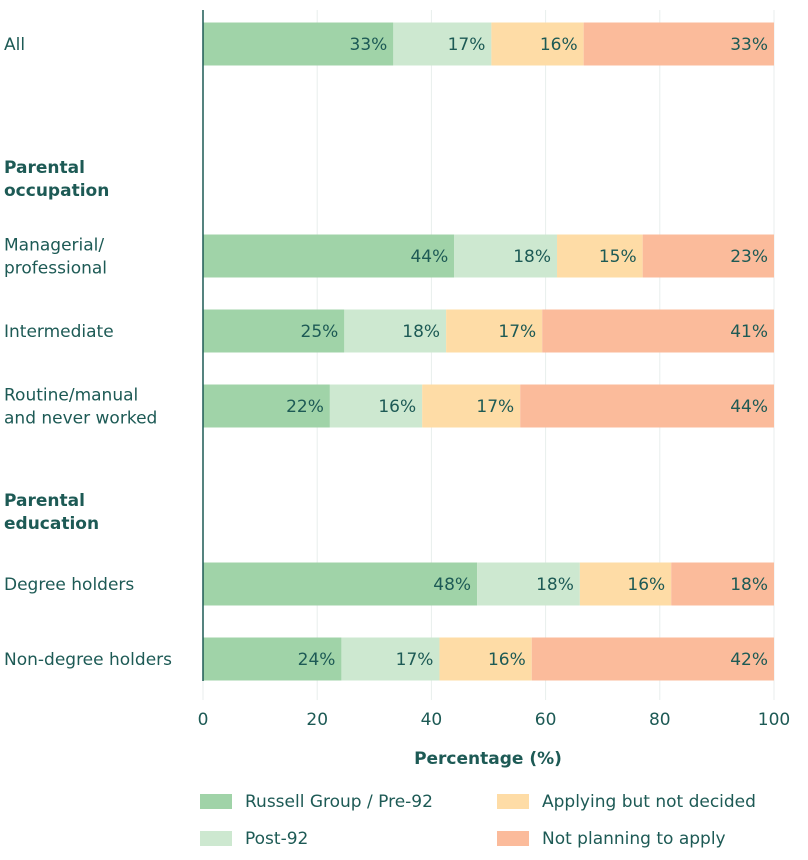  Describe the element at coordinates (317, 720) in the screenshot. I see `x-tick-label: 20` at that location.